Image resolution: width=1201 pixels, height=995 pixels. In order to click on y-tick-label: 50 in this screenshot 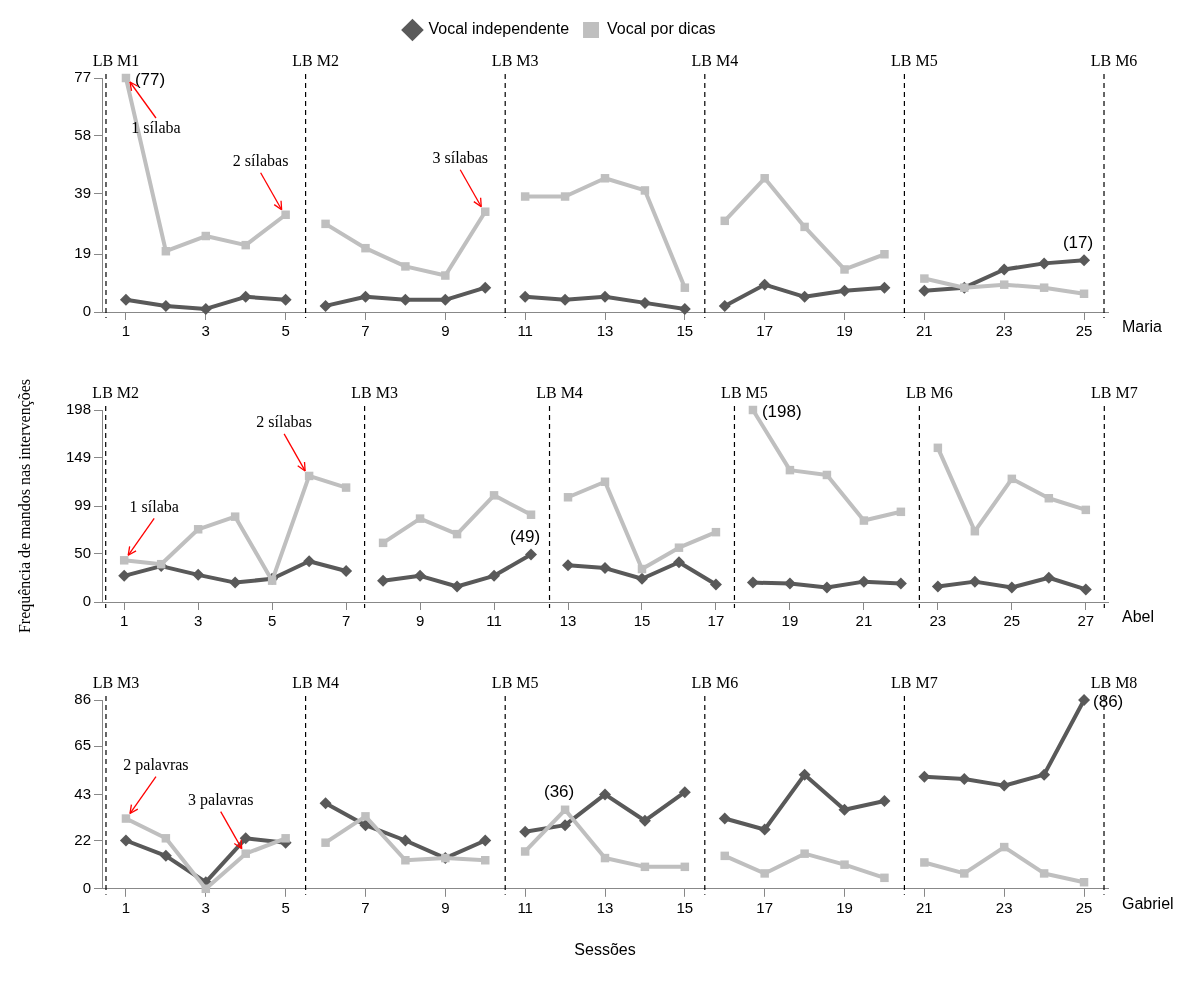, I will do `click(82, 552)`.